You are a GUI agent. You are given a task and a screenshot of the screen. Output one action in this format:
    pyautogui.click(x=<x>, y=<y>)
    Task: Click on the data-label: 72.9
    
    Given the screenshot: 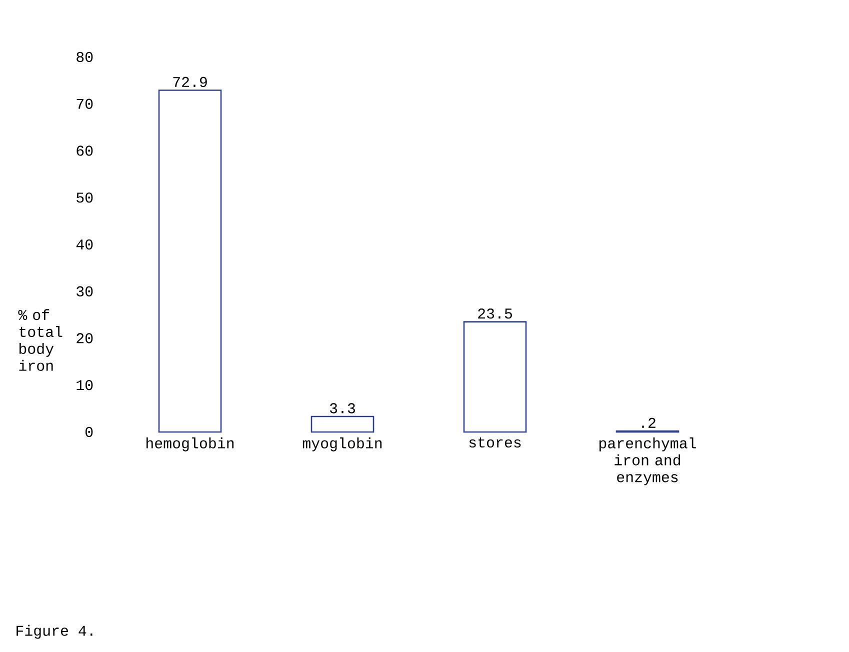 What is the action you would take?
    pyautogui.click(x=190, y=82)
    